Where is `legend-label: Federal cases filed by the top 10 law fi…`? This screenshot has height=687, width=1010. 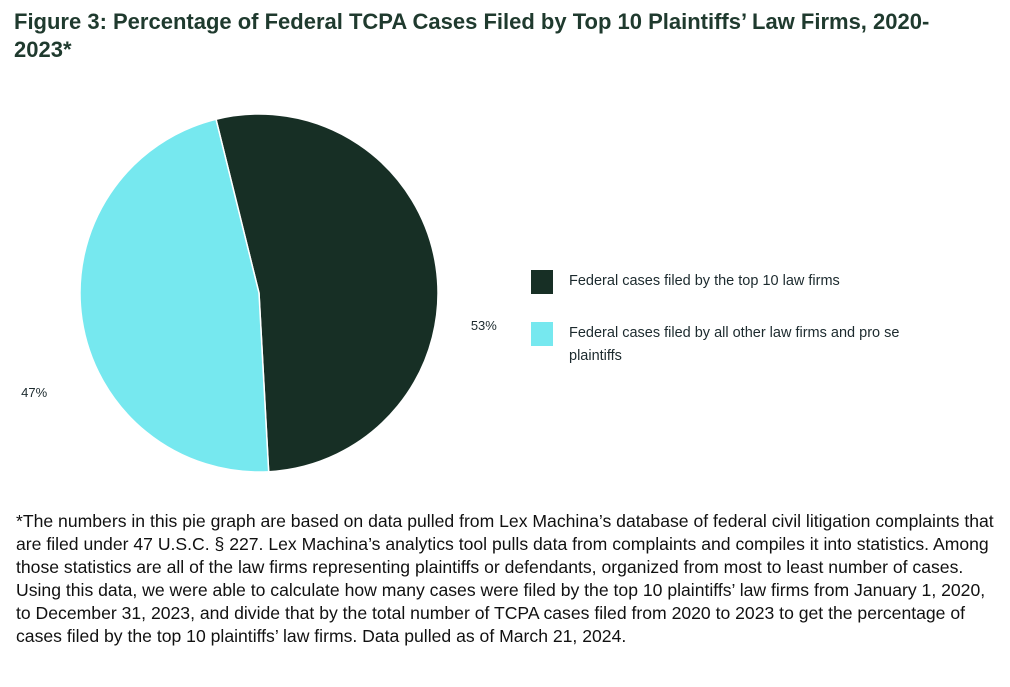 legend-label: Federal cases filed by the top 10 law fi… is located at coordinates (704, 281).